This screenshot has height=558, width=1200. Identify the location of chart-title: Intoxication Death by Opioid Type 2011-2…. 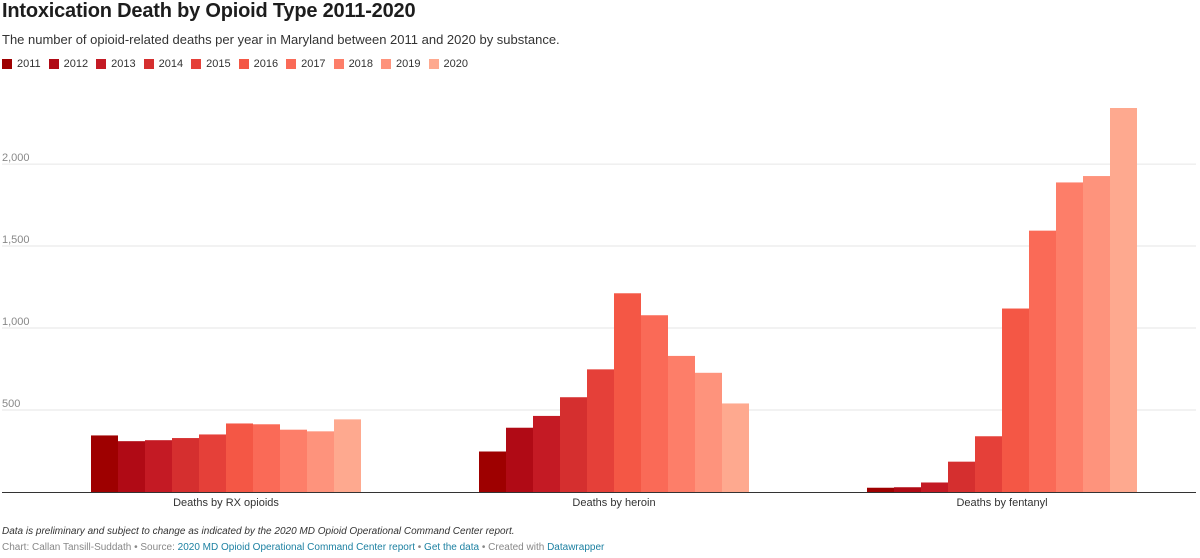
(209, 11).